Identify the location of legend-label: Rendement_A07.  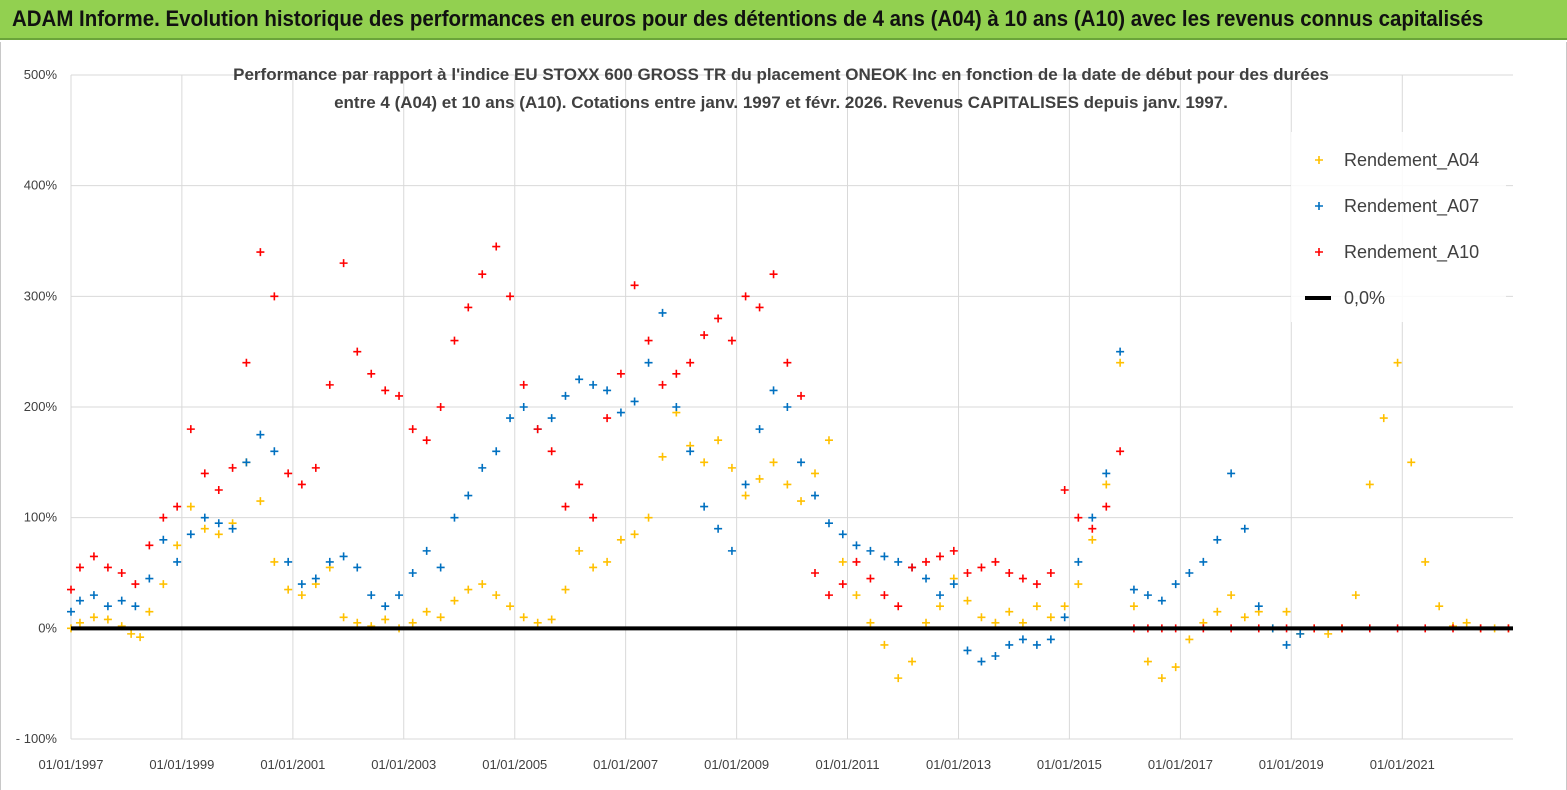
(1411, 206).